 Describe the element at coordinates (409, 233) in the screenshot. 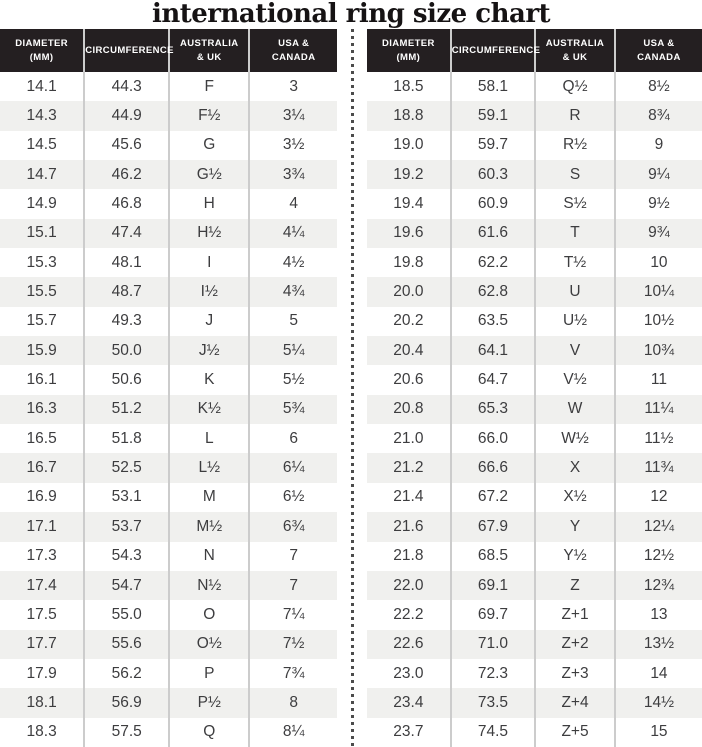

I see `cell-diameter-mm: 19.6` at that location.